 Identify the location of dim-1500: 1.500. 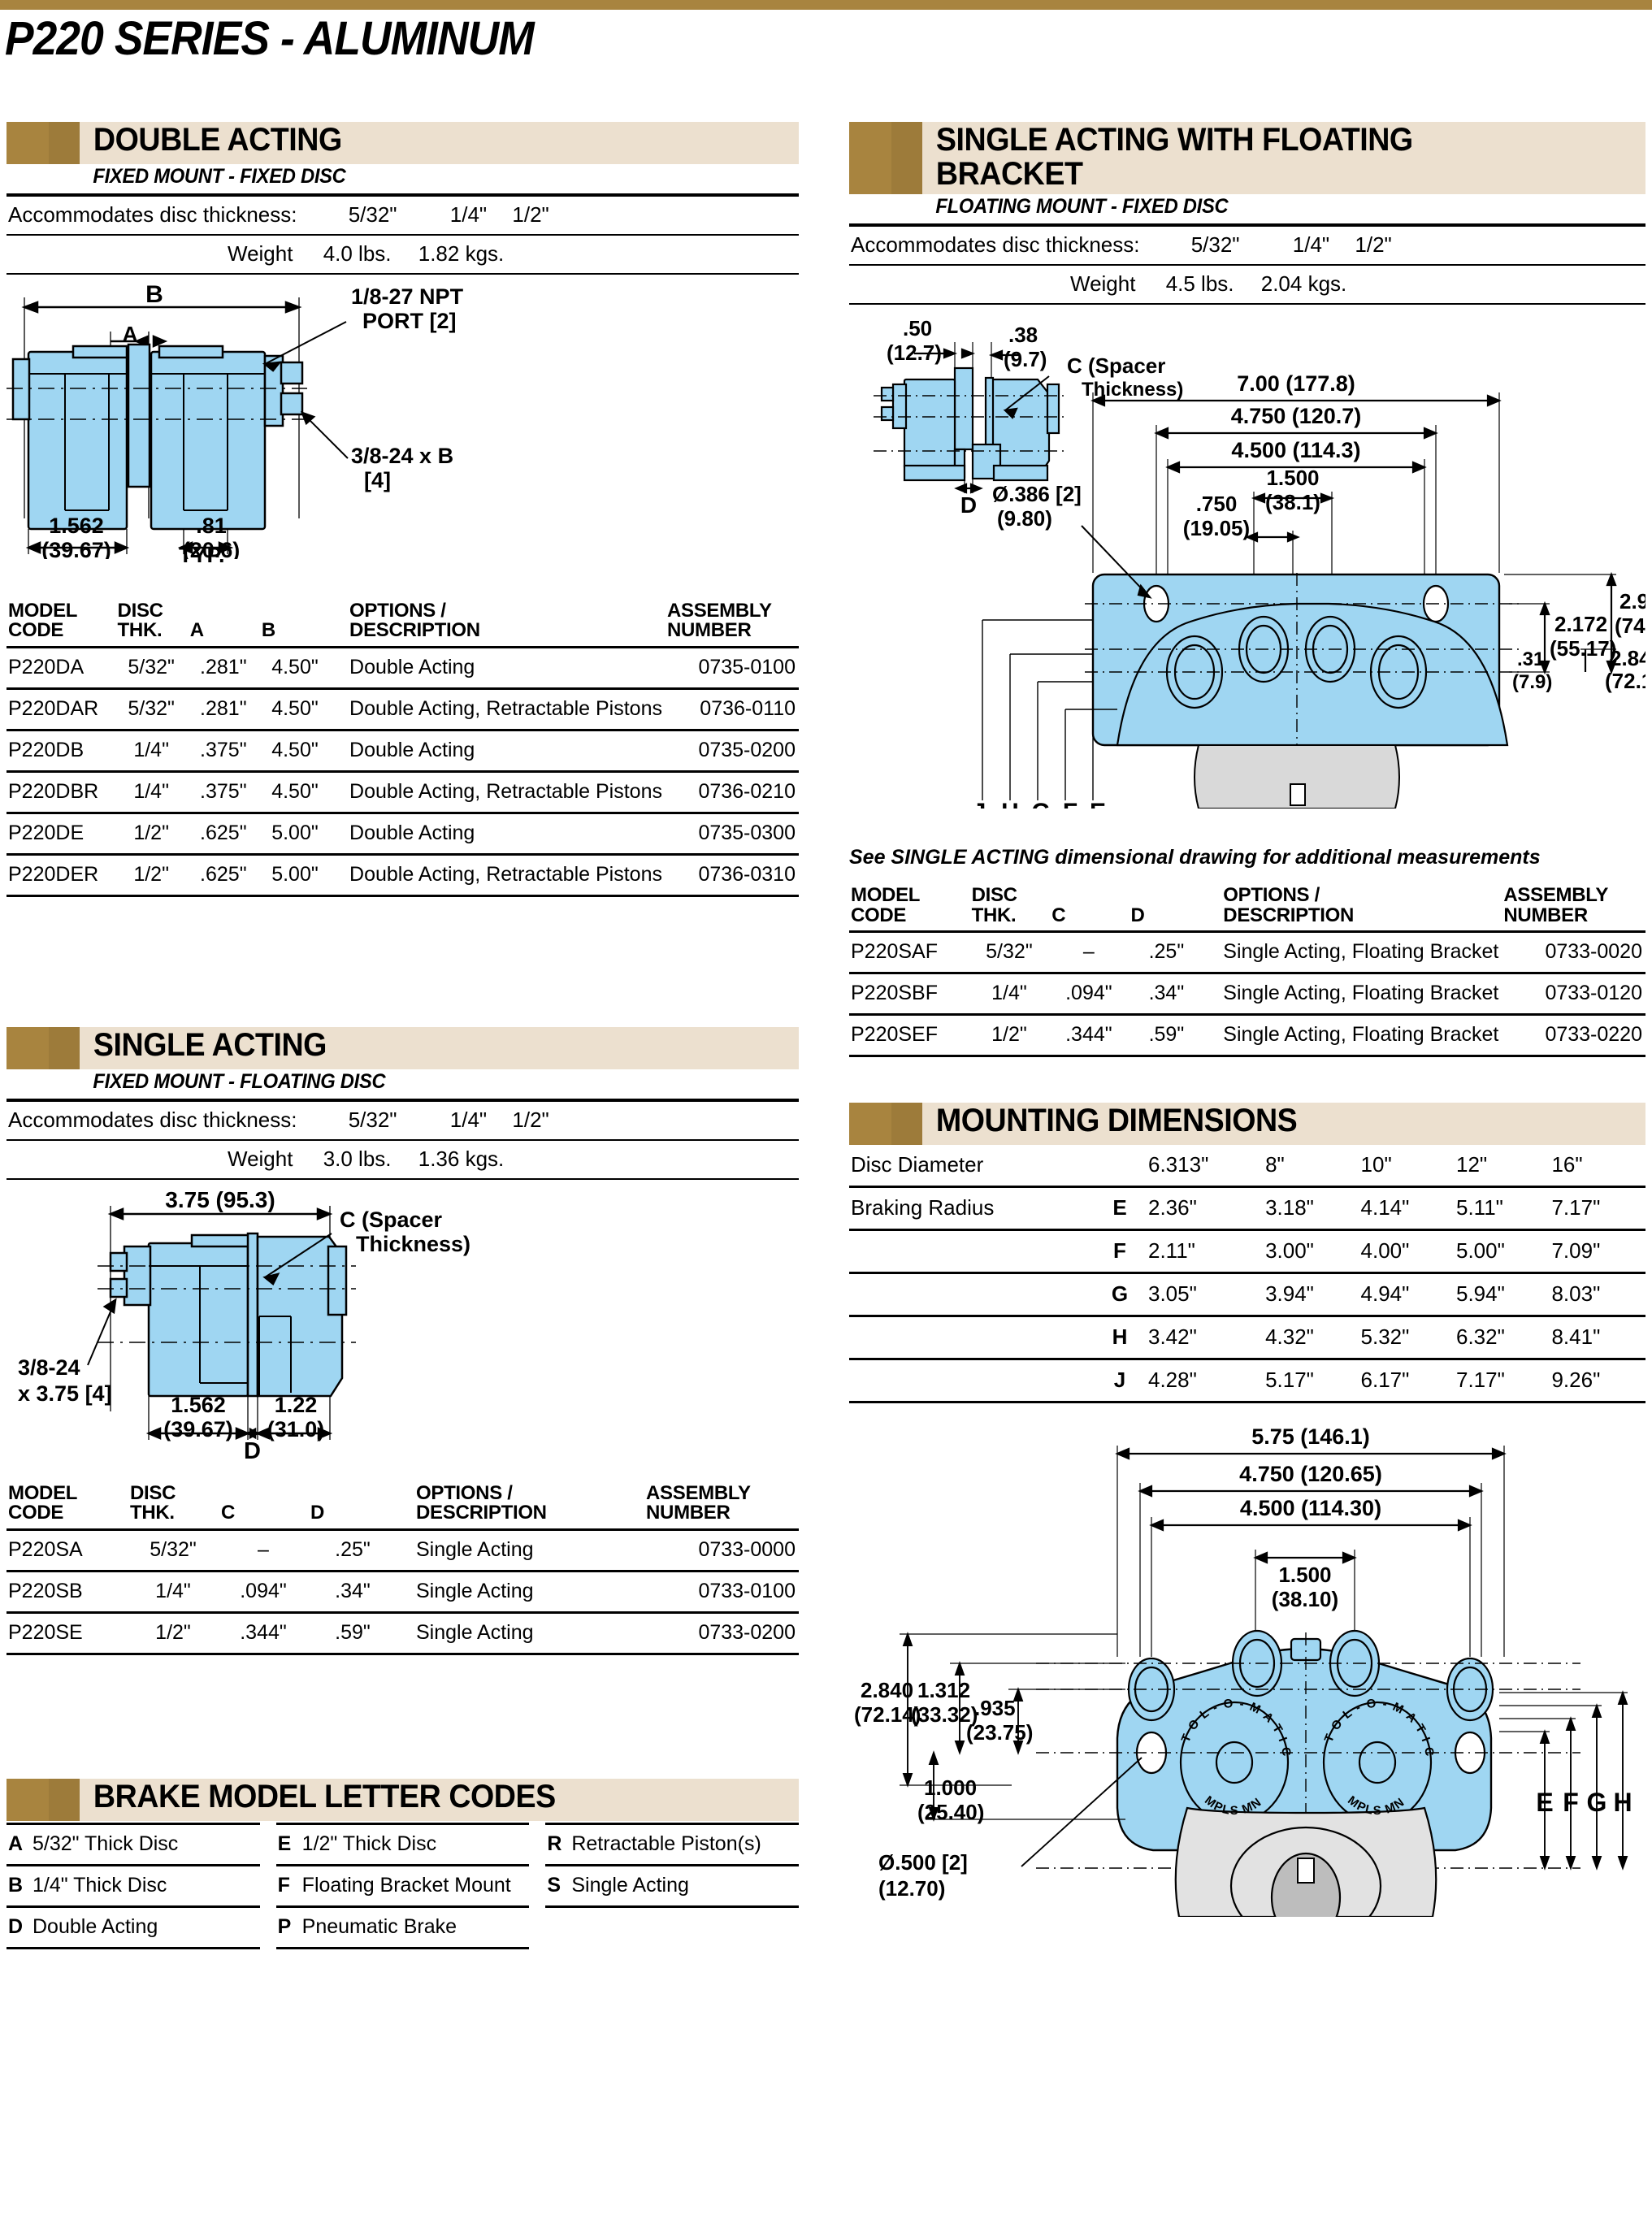
(1304, 1575).